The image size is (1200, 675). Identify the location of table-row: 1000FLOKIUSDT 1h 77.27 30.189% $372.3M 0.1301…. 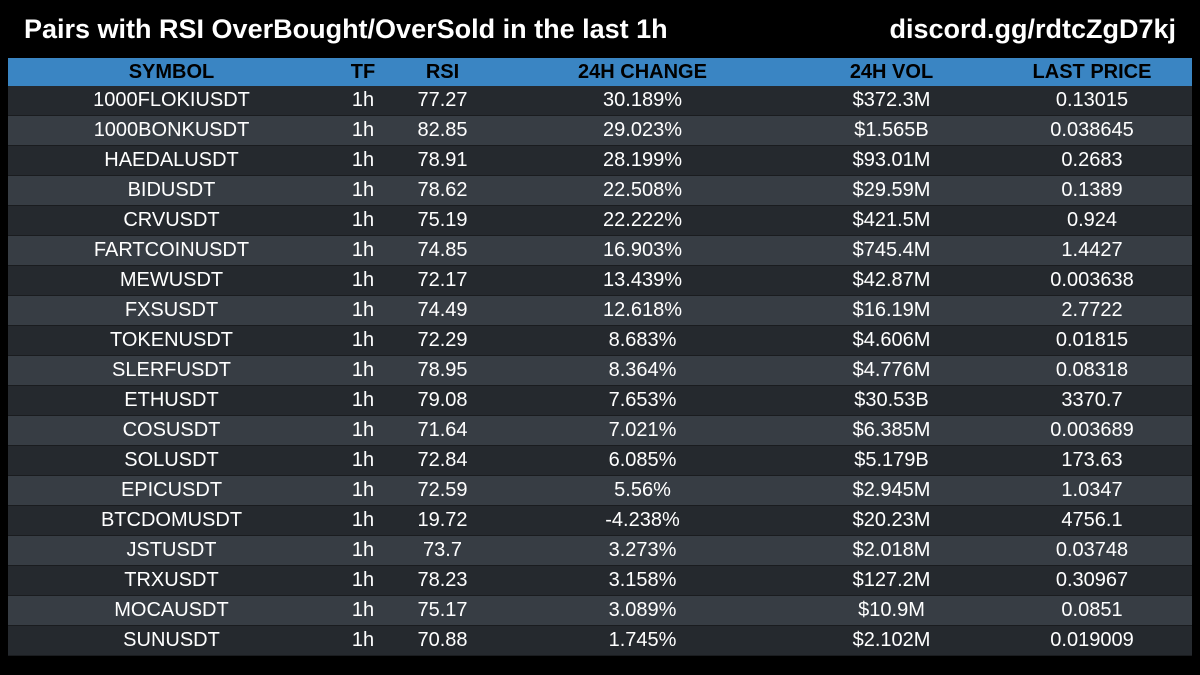
(600, 101).